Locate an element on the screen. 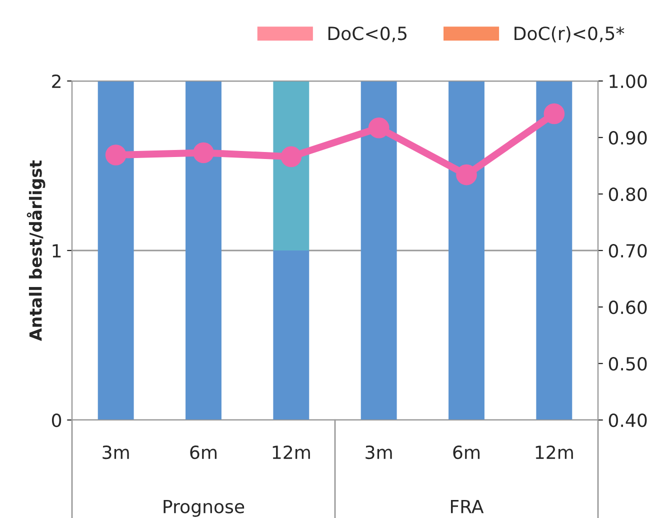  y-tick-label: 0 is located at coordinates (57, 420).